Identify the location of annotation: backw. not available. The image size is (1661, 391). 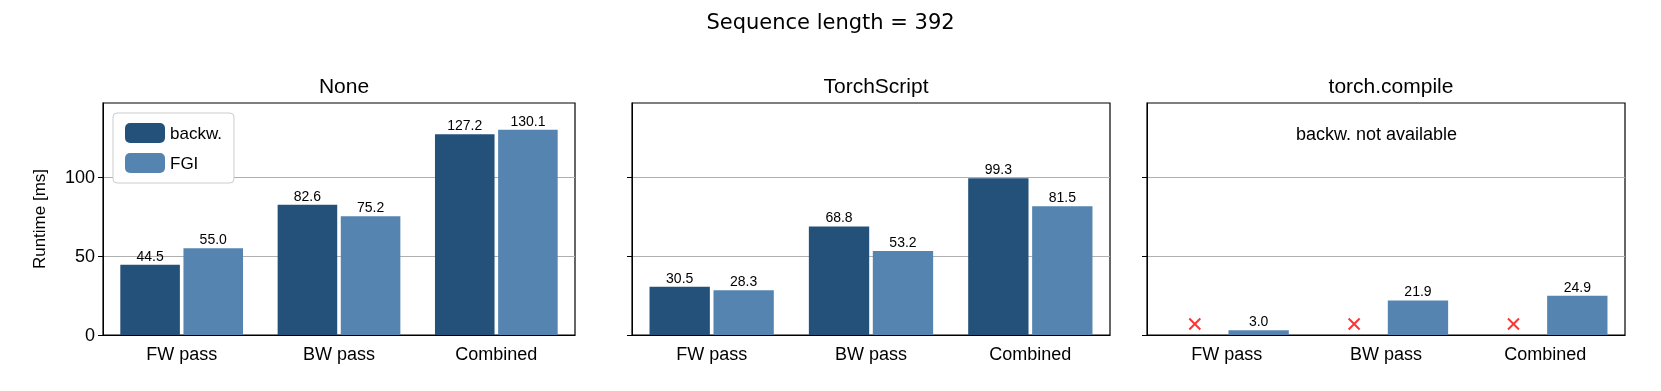
(1377, 134).